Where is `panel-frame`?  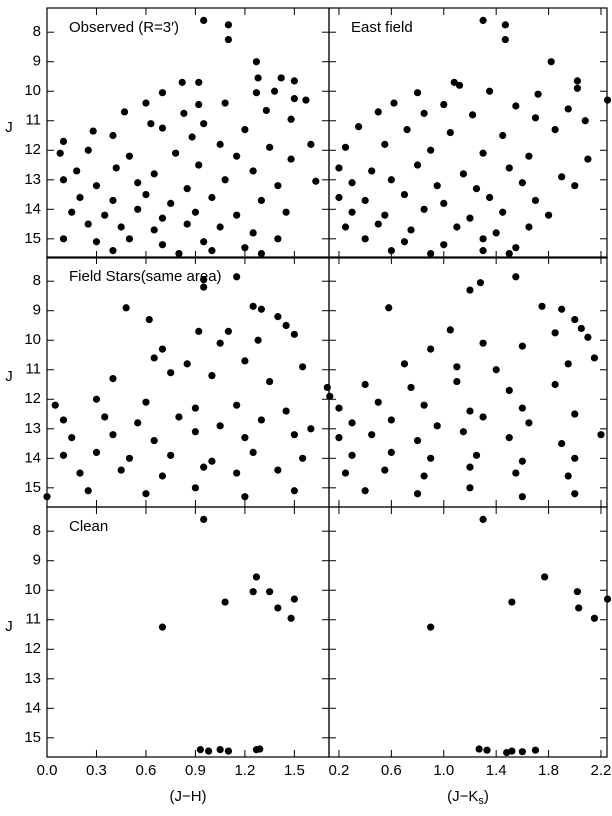
panel-frame is located at coordinates (188, 382).